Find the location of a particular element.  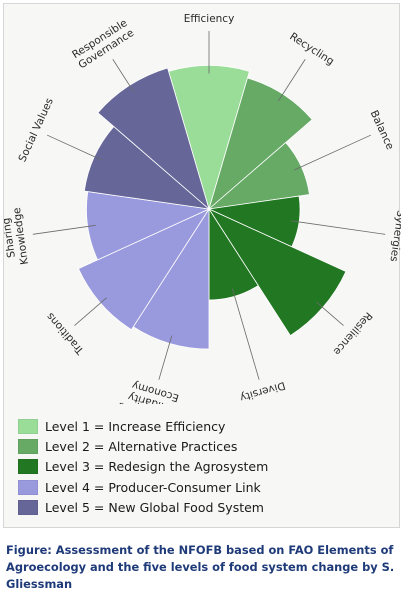

label-line-synergies-0: Synergies is located at coordinates (394, 236).